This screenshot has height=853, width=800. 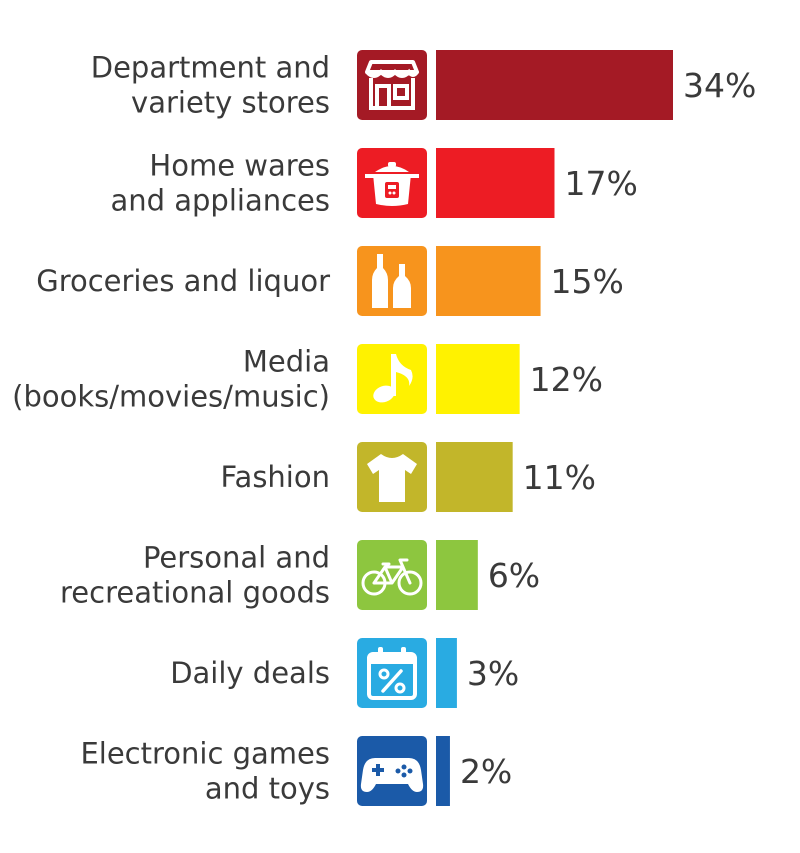 I want to click on bicycle-icon, so click(x=392, y=575).